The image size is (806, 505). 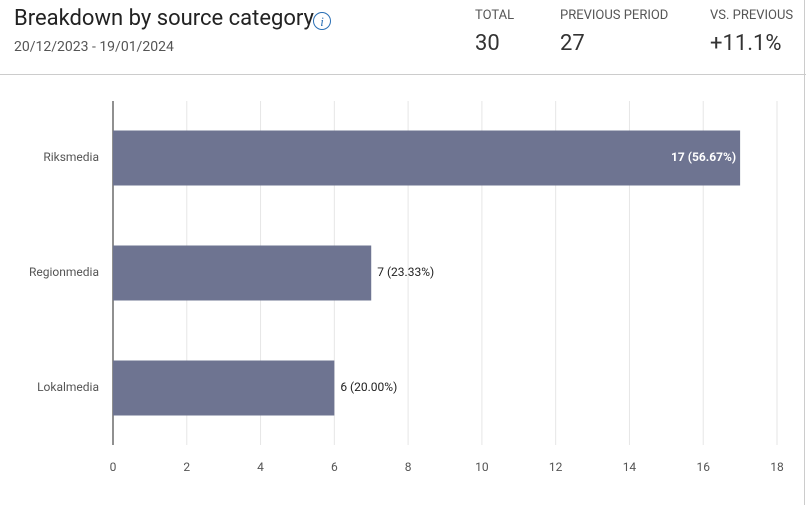 I want to click on x-tick-label: 2, so click(x=186, y=467).